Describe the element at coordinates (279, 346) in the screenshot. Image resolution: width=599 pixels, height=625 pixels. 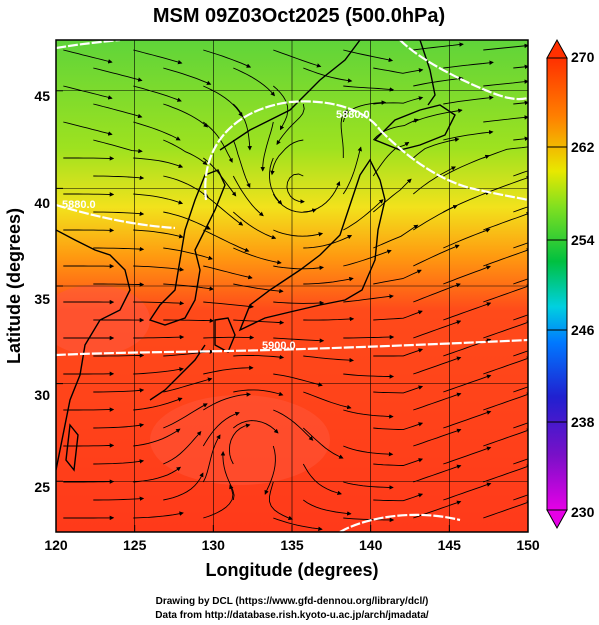
I see `contour-label-3: 5900.0` at that location.